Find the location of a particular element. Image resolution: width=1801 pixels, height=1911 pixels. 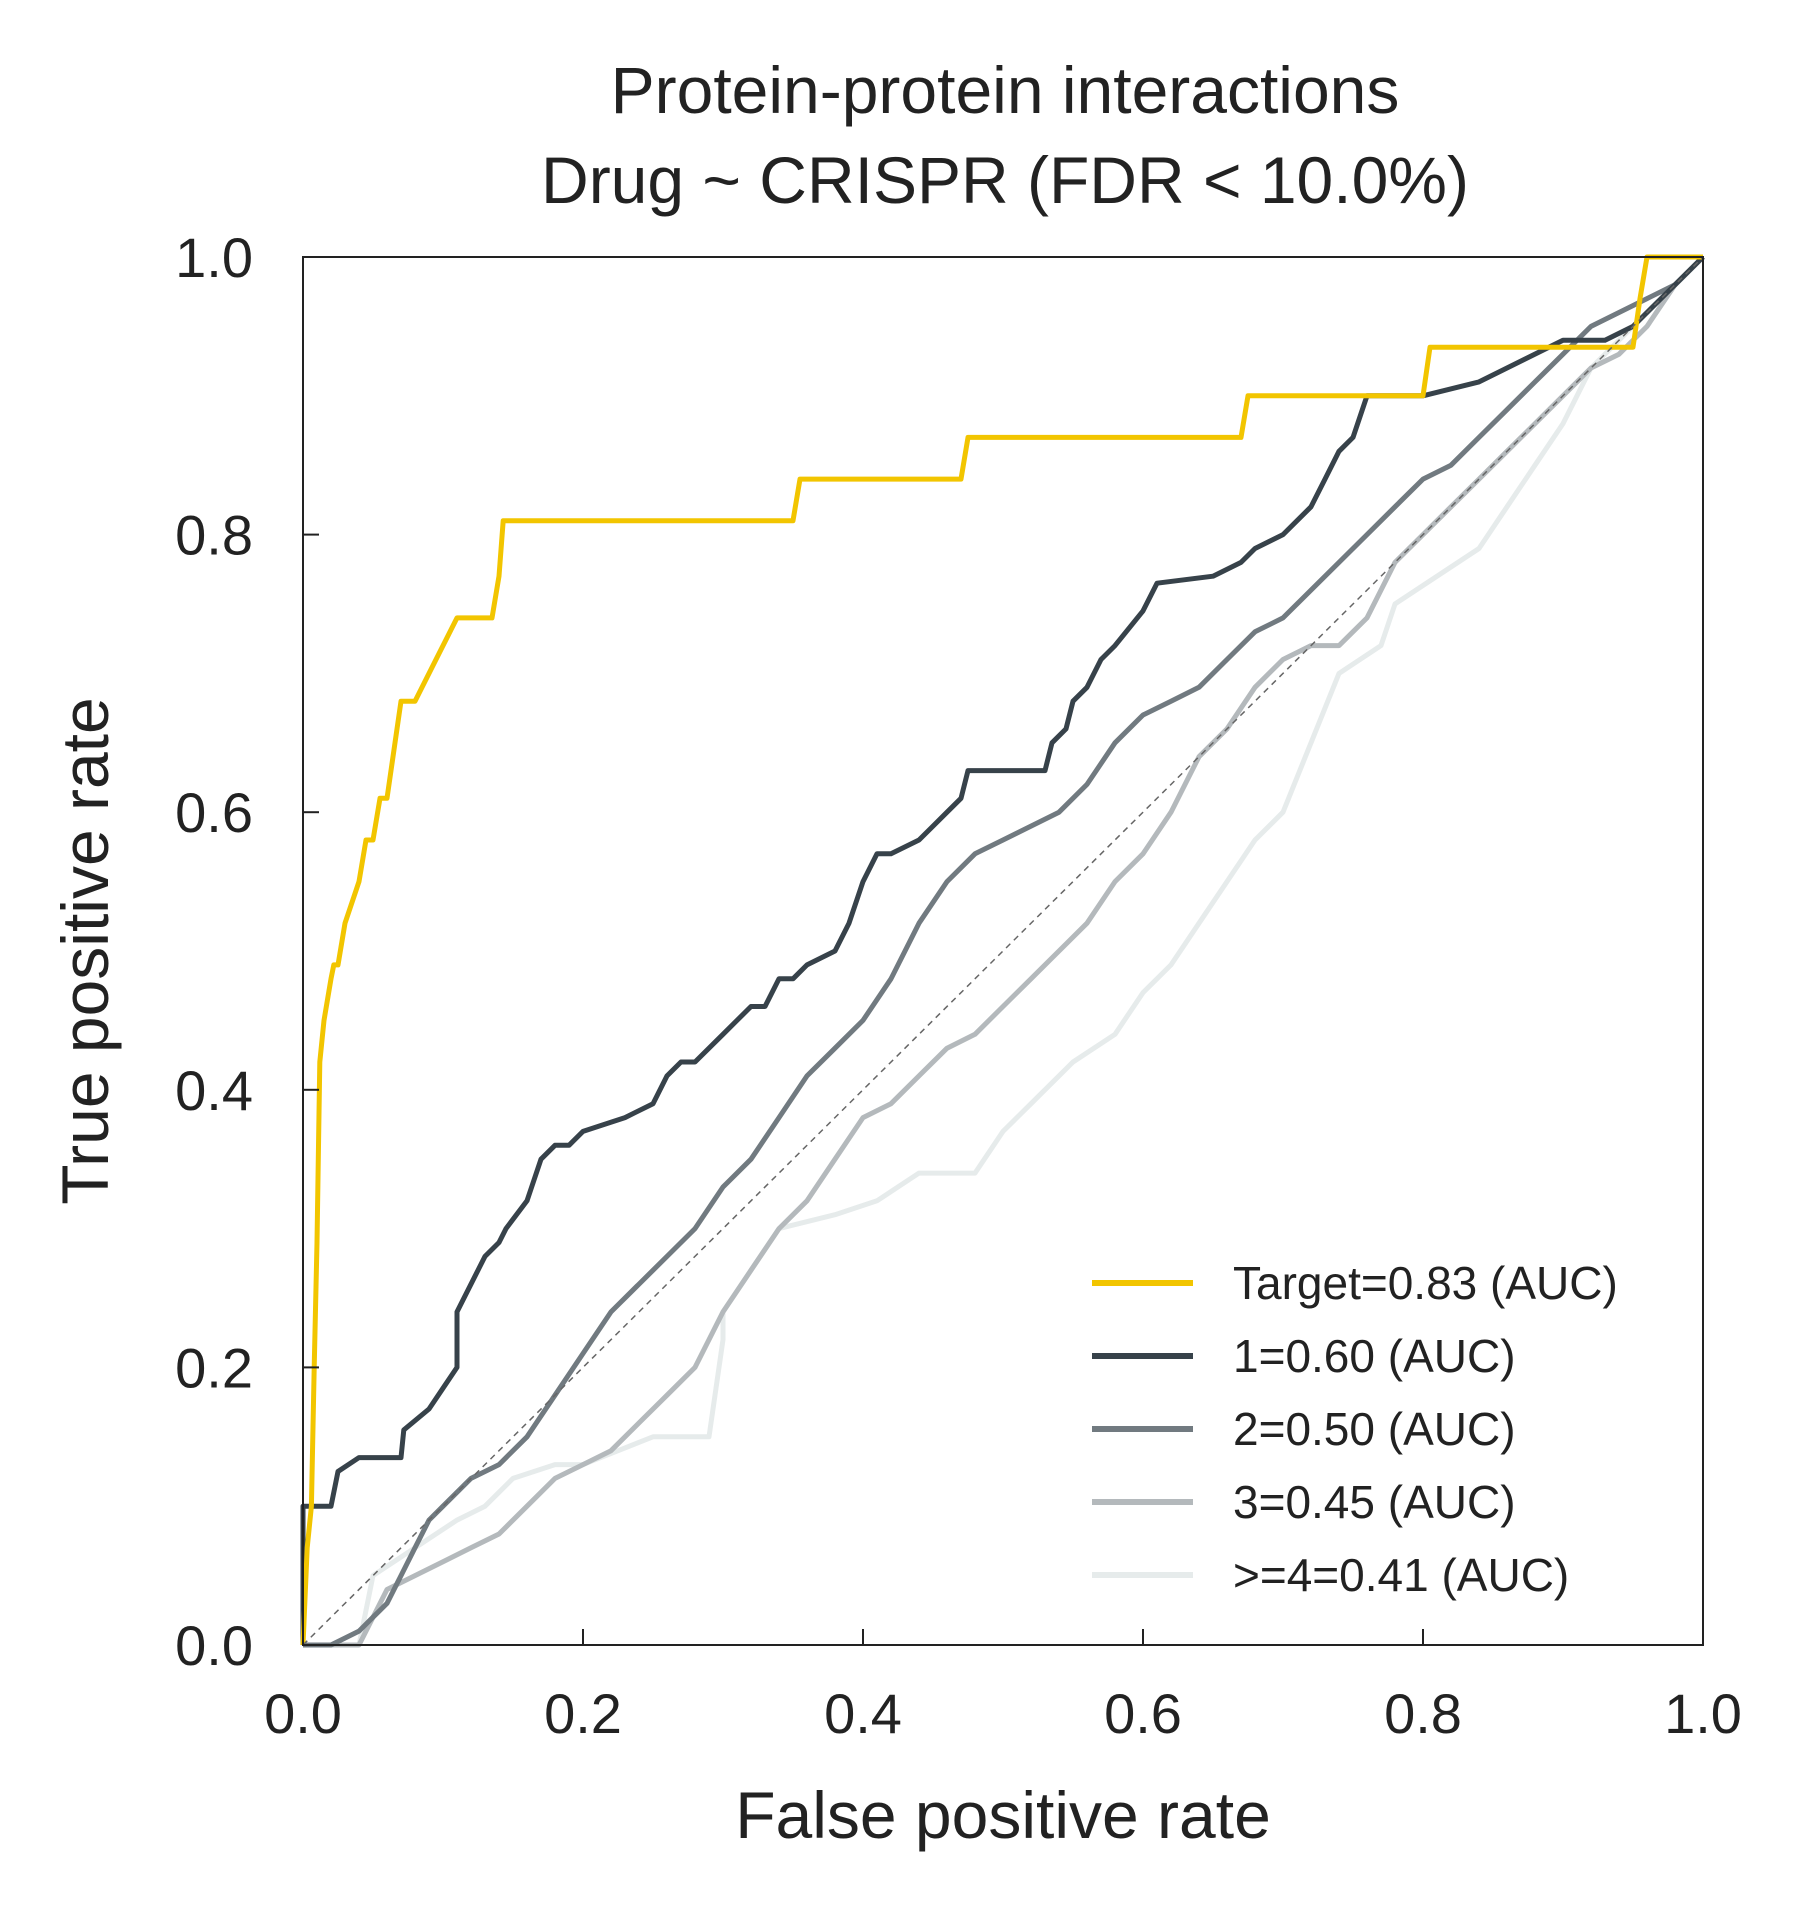

x-tick-label: 1.0 is located at coordinates (1703, 1713).